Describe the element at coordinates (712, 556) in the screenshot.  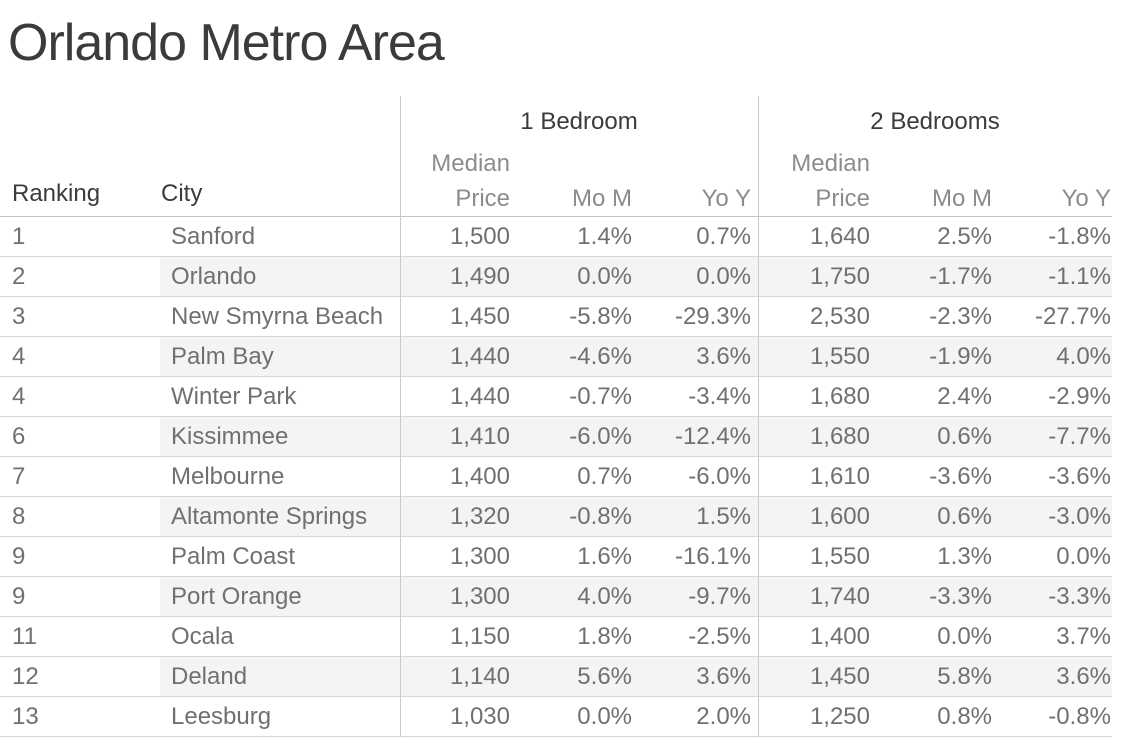
I see `cell-1br-yoy: -16.1%` at that location.